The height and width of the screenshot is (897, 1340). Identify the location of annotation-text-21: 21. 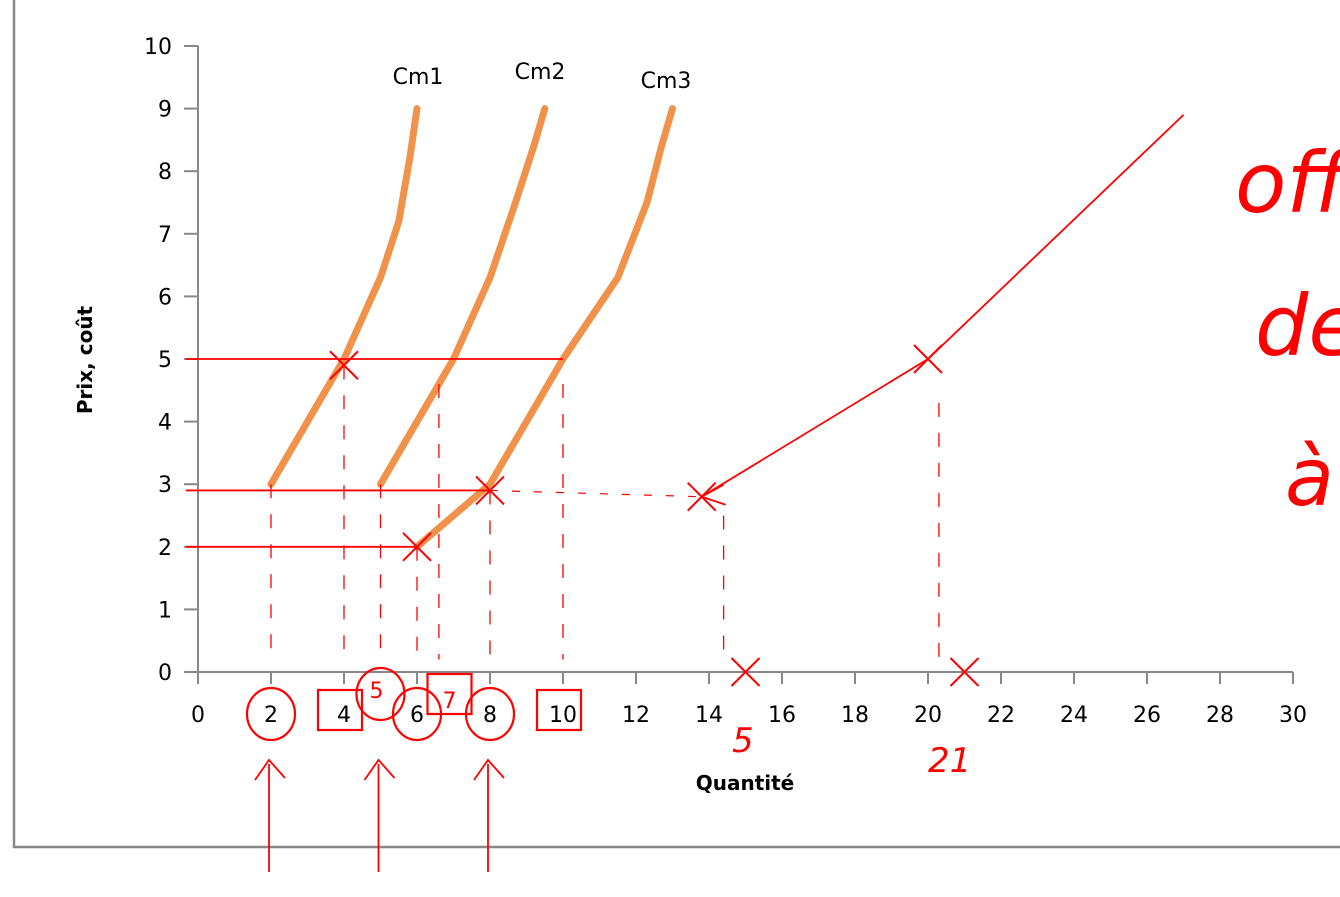
(949, 761).